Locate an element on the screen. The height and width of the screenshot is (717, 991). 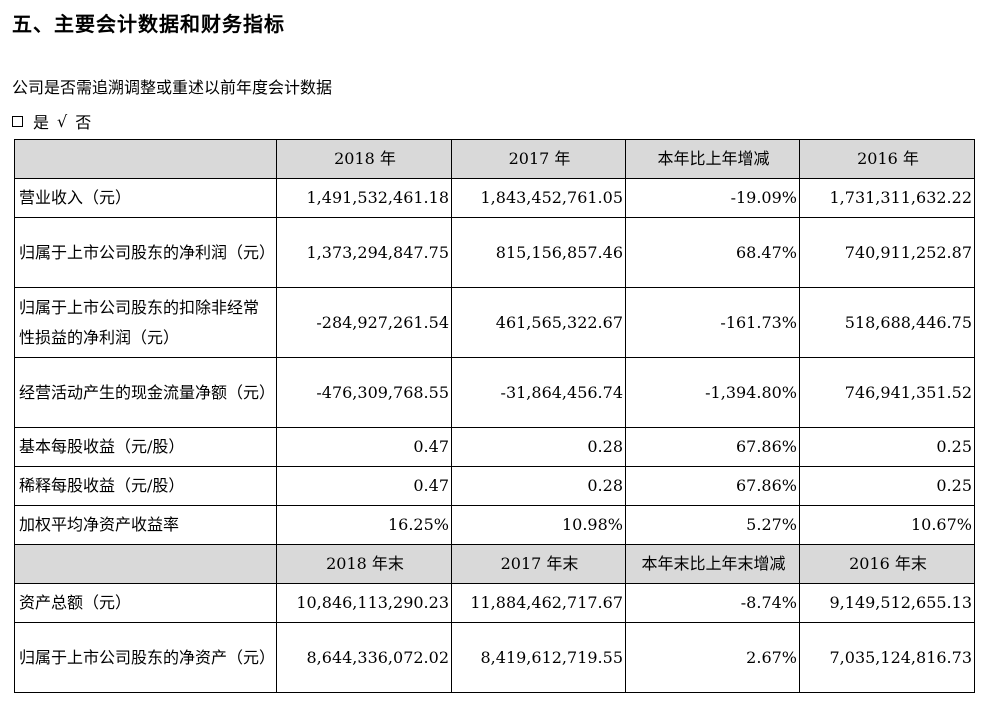
value-2017: -31,864,456.74 is located at coordinates (538, 392).